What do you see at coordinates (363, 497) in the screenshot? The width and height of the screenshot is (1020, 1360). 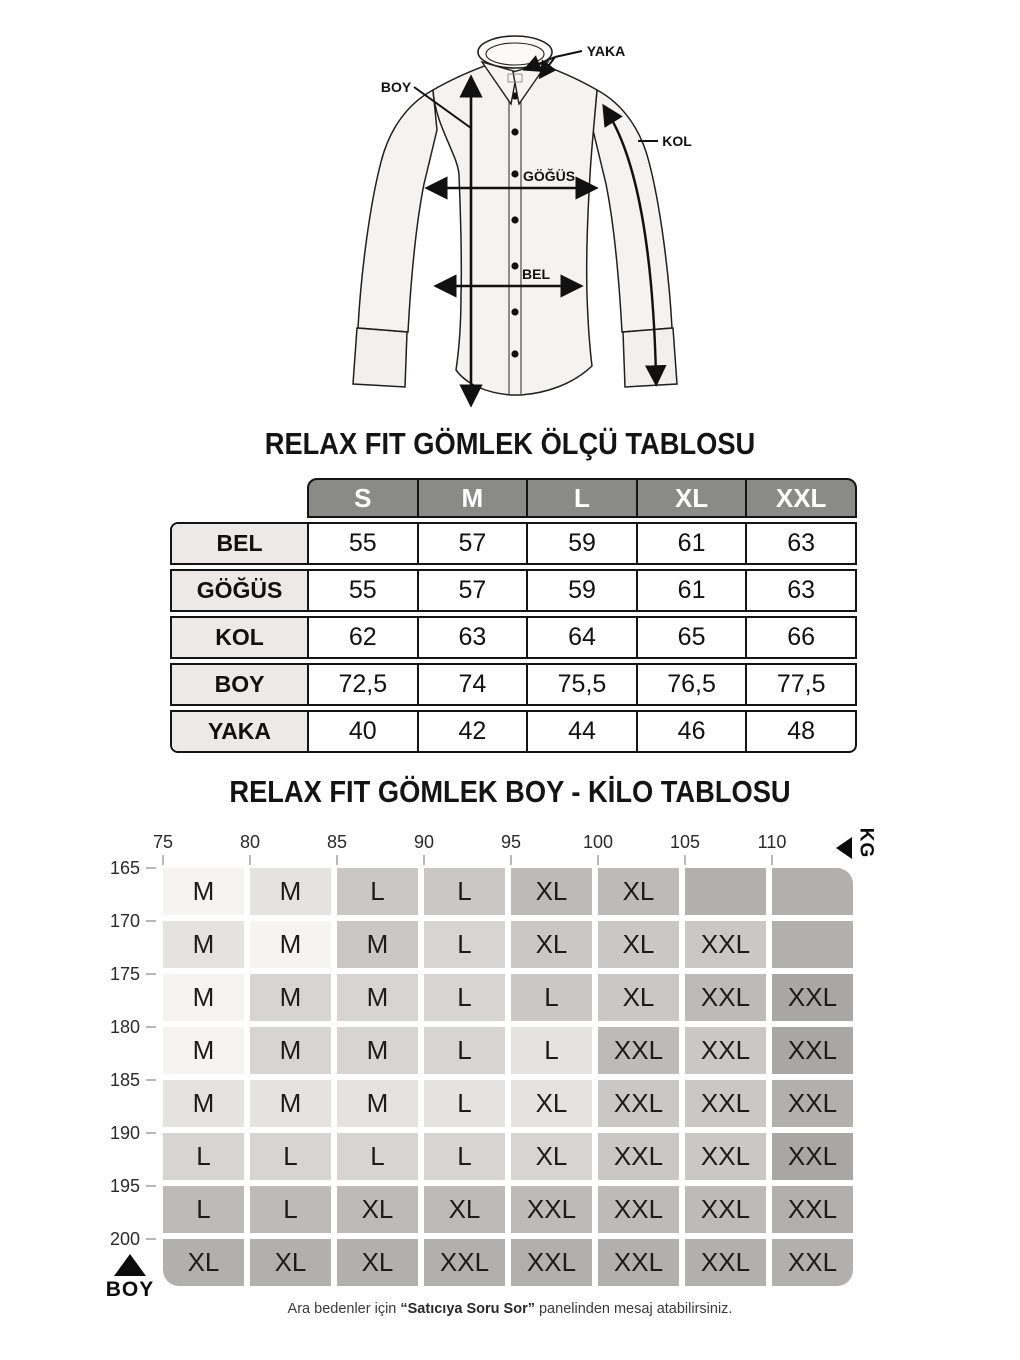 I see `size-column-header: S` at bounding box center [363, 497].